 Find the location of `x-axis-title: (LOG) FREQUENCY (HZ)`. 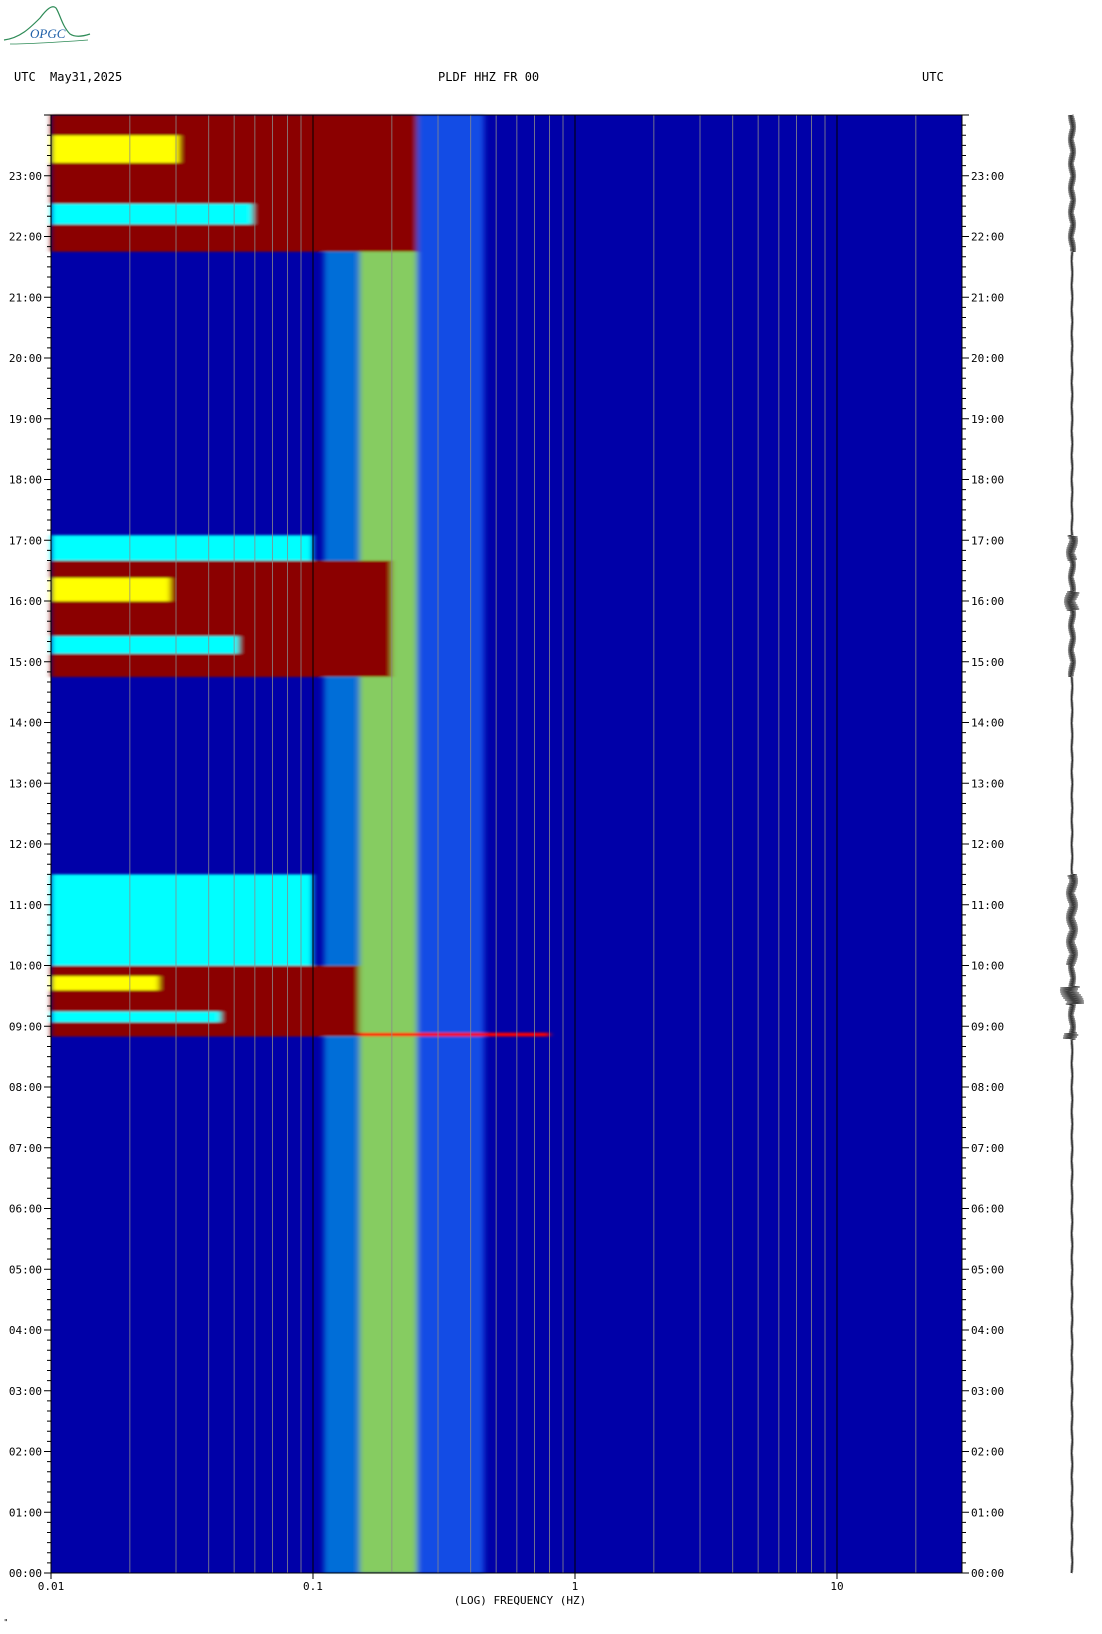

x-axis-title: (LOG) FREQUENCY (HZ) is located at coordinates (520, 1600).